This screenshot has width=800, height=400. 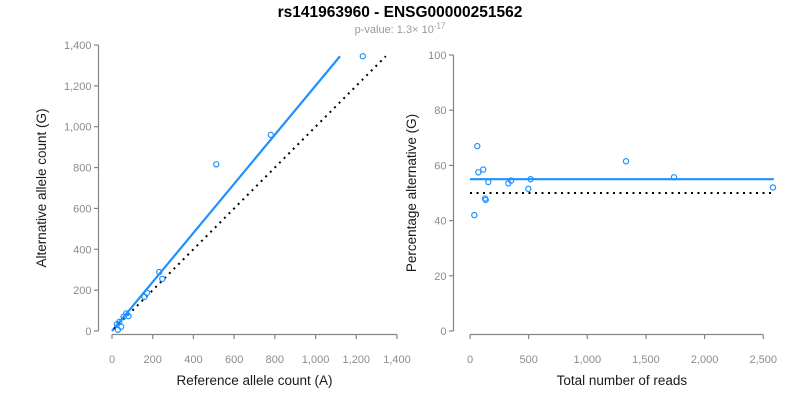 I want to click on x-tick-label: 800, so click(x=275, y=360).